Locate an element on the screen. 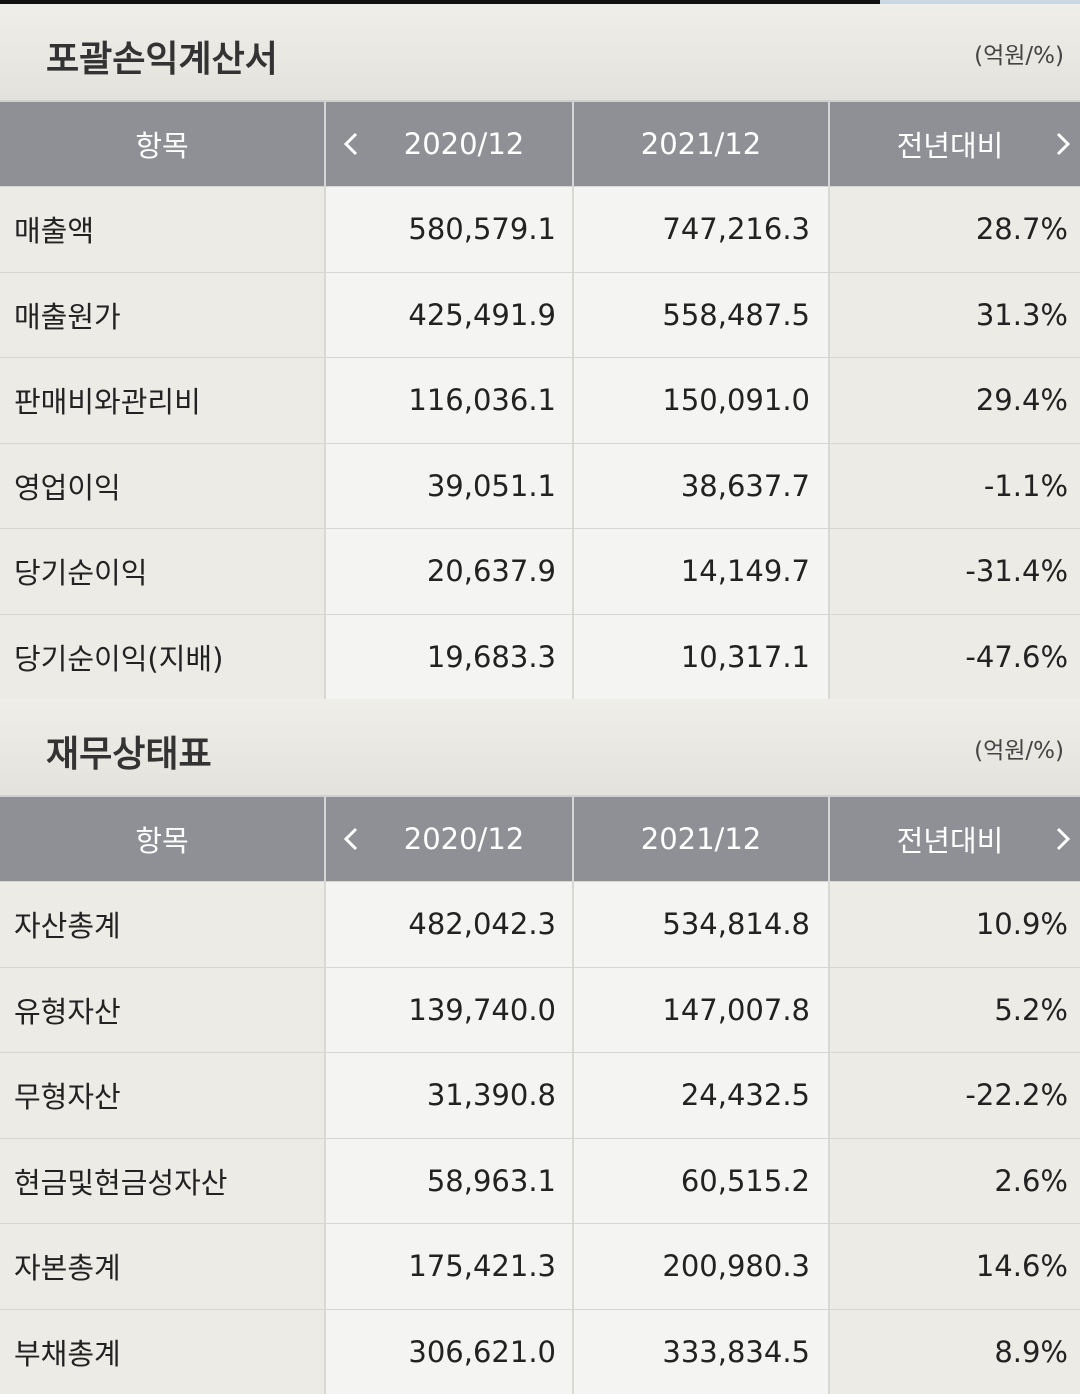 This screenshot has width=1080, height=1394. value-yoy: 8.9% is located at coordinates (955, 1352).